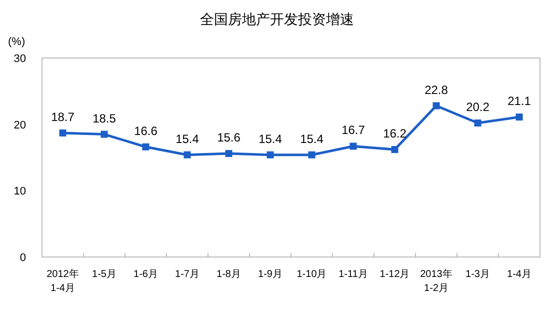 The image size is (554, 333). What do you see at coordinates (20, 192) in the screenshot?
I see `y-tick-label: 10` at bounding box center [20, 192].